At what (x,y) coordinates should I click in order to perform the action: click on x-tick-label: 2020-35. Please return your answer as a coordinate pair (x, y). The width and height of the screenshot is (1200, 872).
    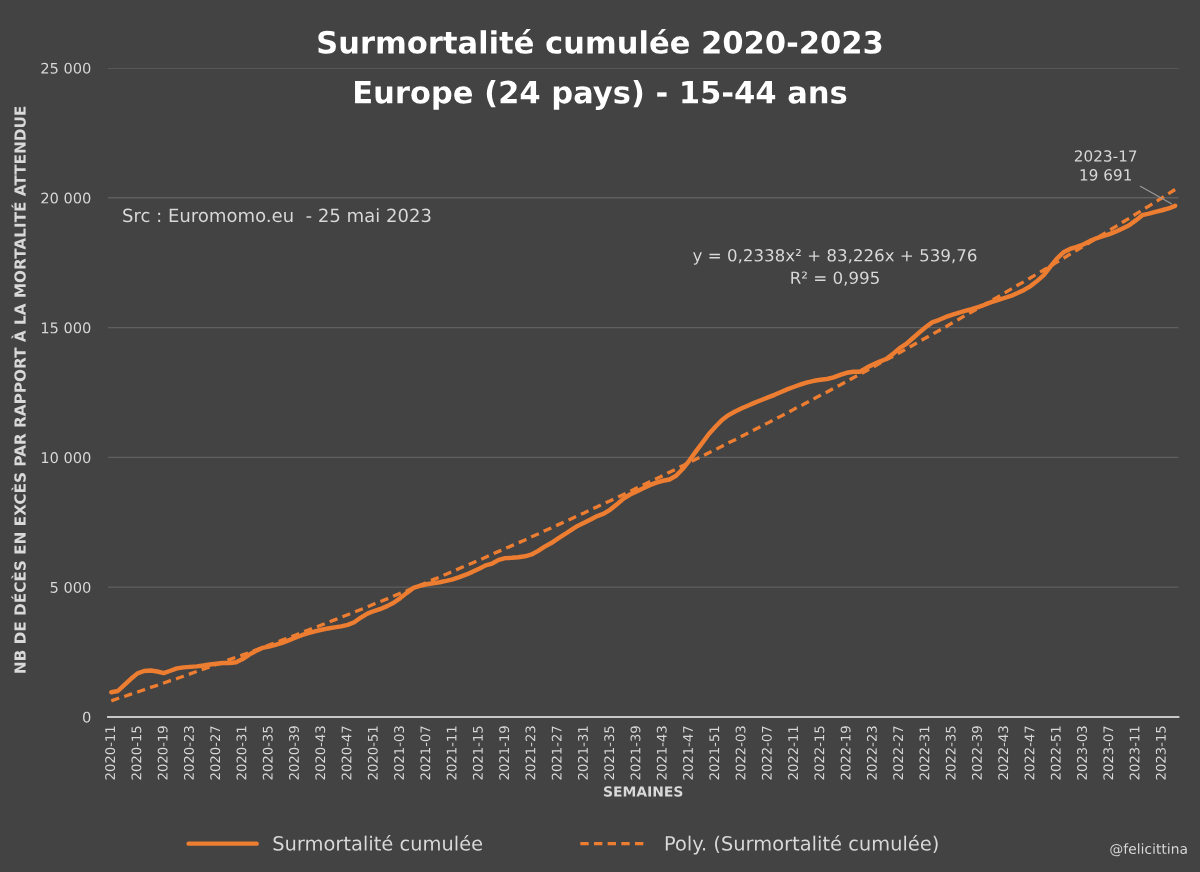
    Looking at the image, I should click on (267, 753).